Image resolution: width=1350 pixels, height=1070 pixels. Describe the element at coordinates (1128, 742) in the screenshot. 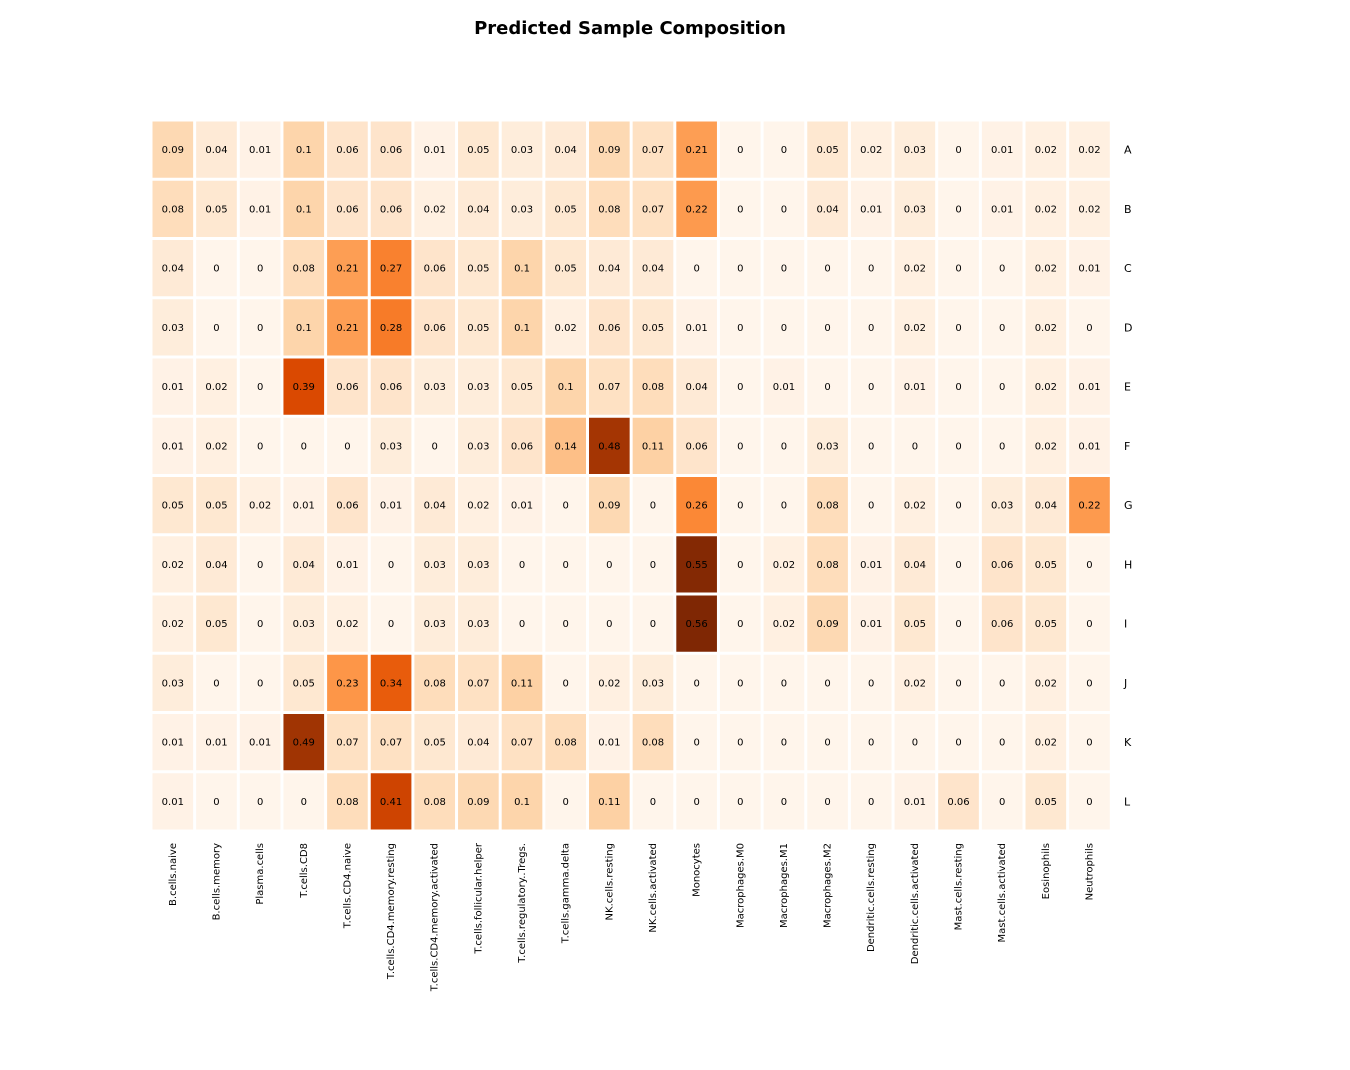

I see `row-label: K` at that location.